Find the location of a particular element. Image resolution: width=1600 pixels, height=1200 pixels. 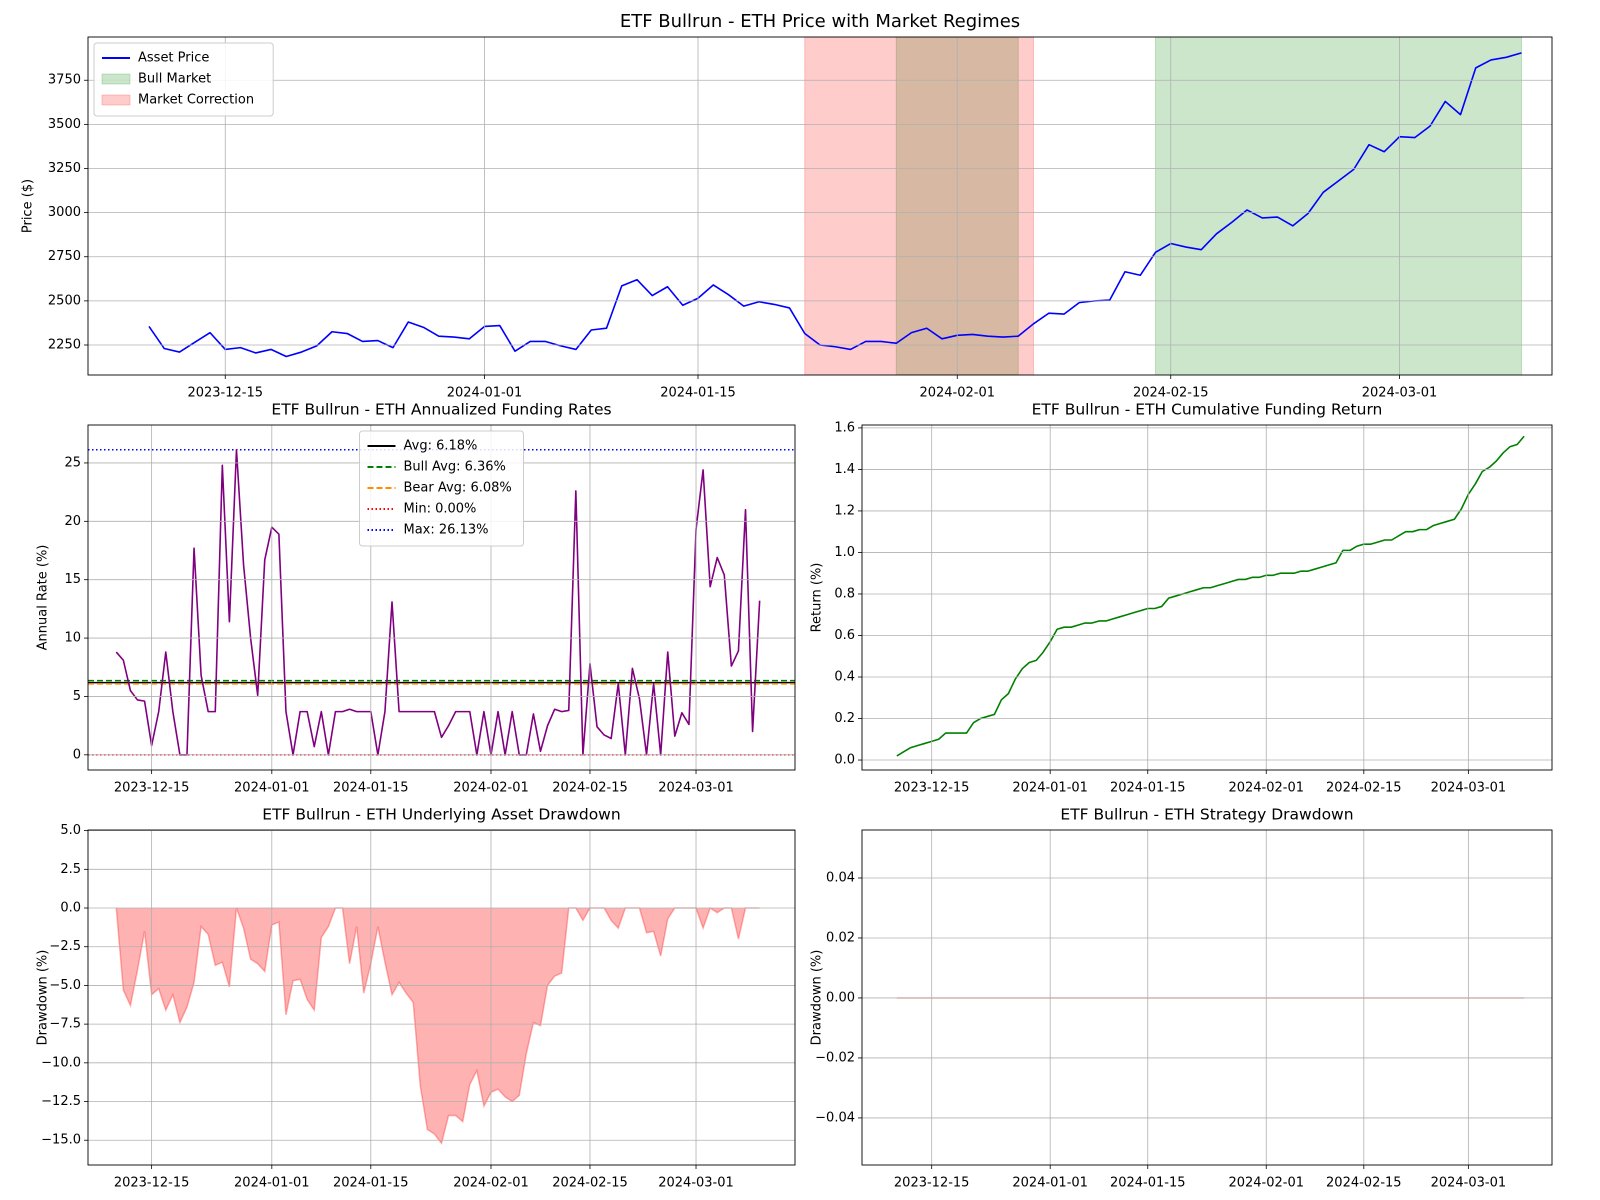

y-tick-label: 2500 is located at coordinates (64, 300).